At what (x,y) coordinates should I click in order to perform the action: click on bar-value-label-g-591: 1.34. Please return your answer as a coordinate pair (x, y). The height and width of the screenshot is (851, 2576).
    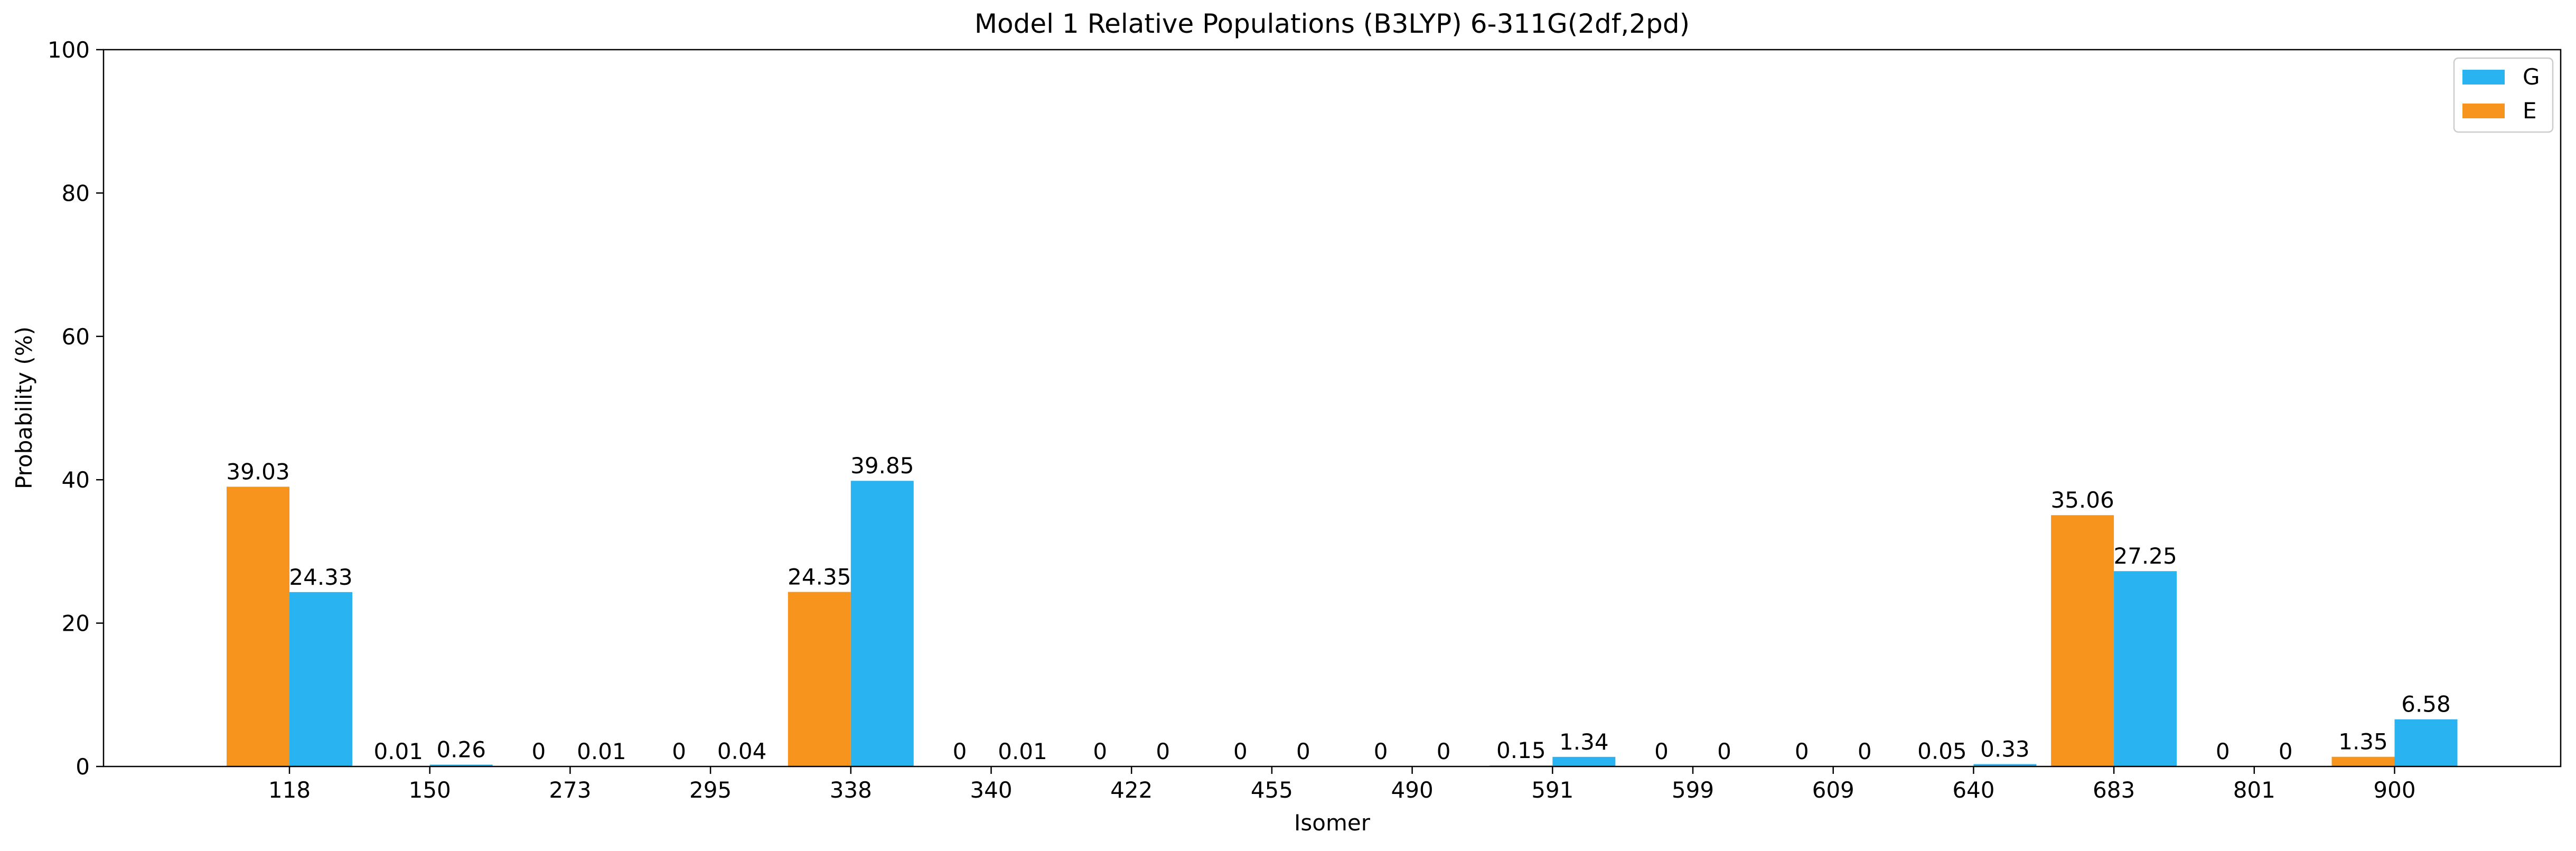
    Looking at the image, I should click on (1584, 742).